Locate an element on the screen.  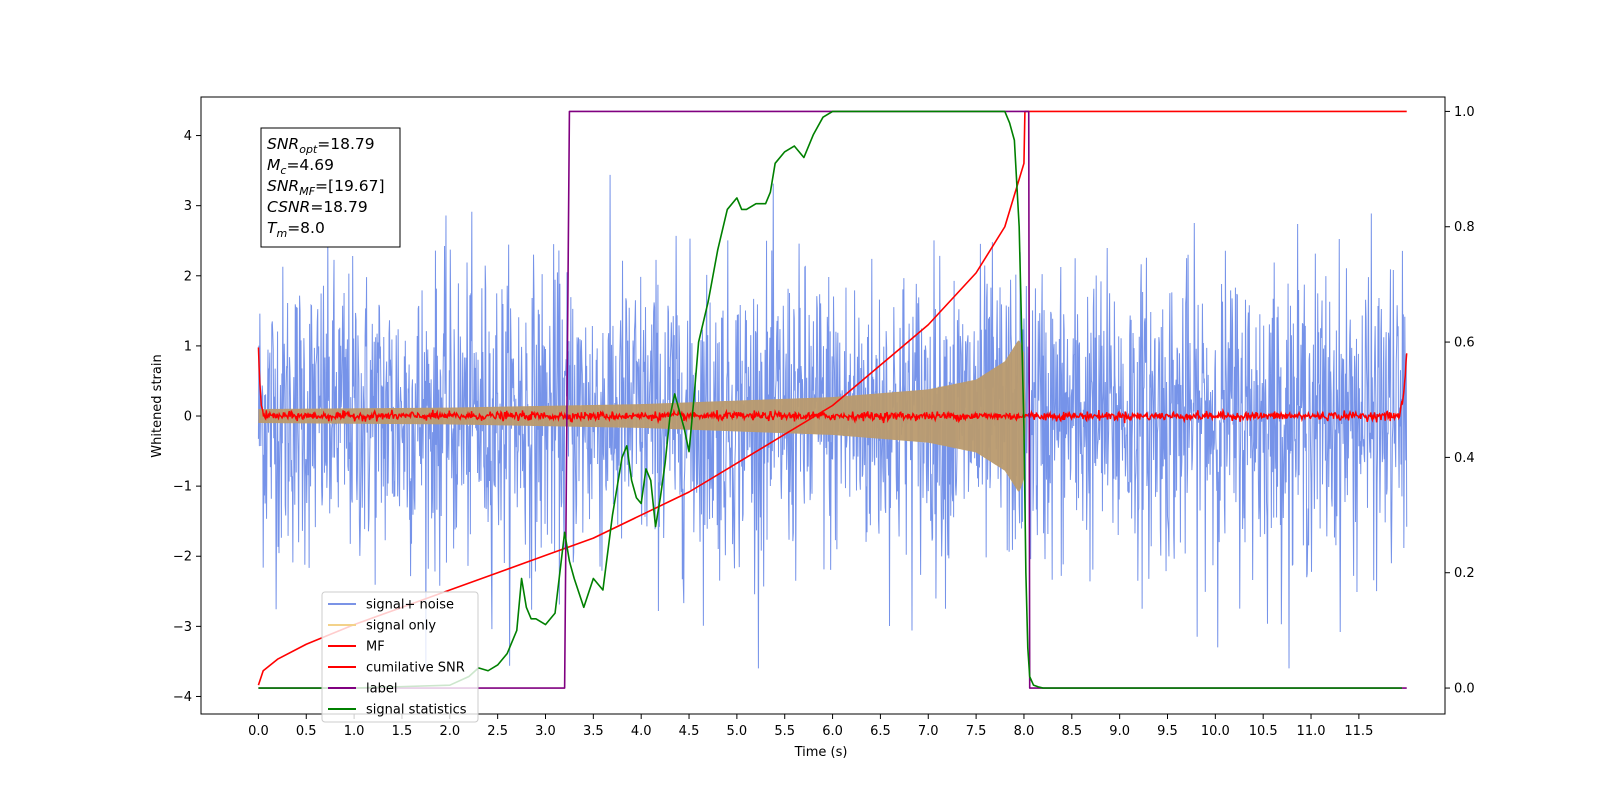
x-tick-label: 5.5 is located at coordinates (784, 731).